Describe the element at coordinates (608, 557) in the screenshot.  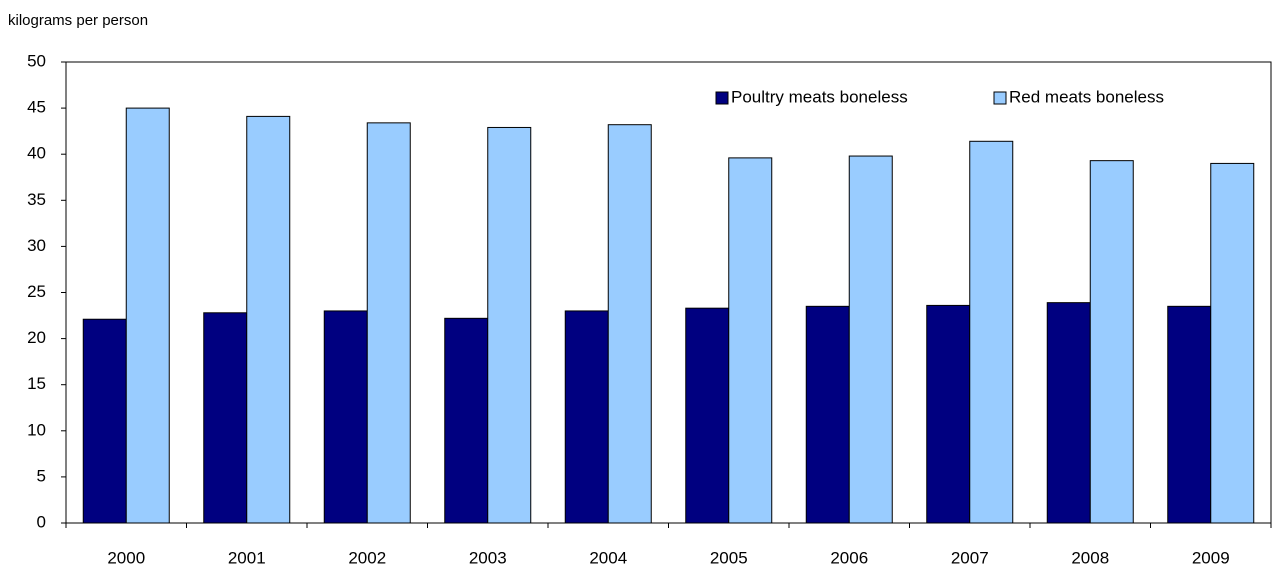
I see `x-tick-label: 2004` at that location.